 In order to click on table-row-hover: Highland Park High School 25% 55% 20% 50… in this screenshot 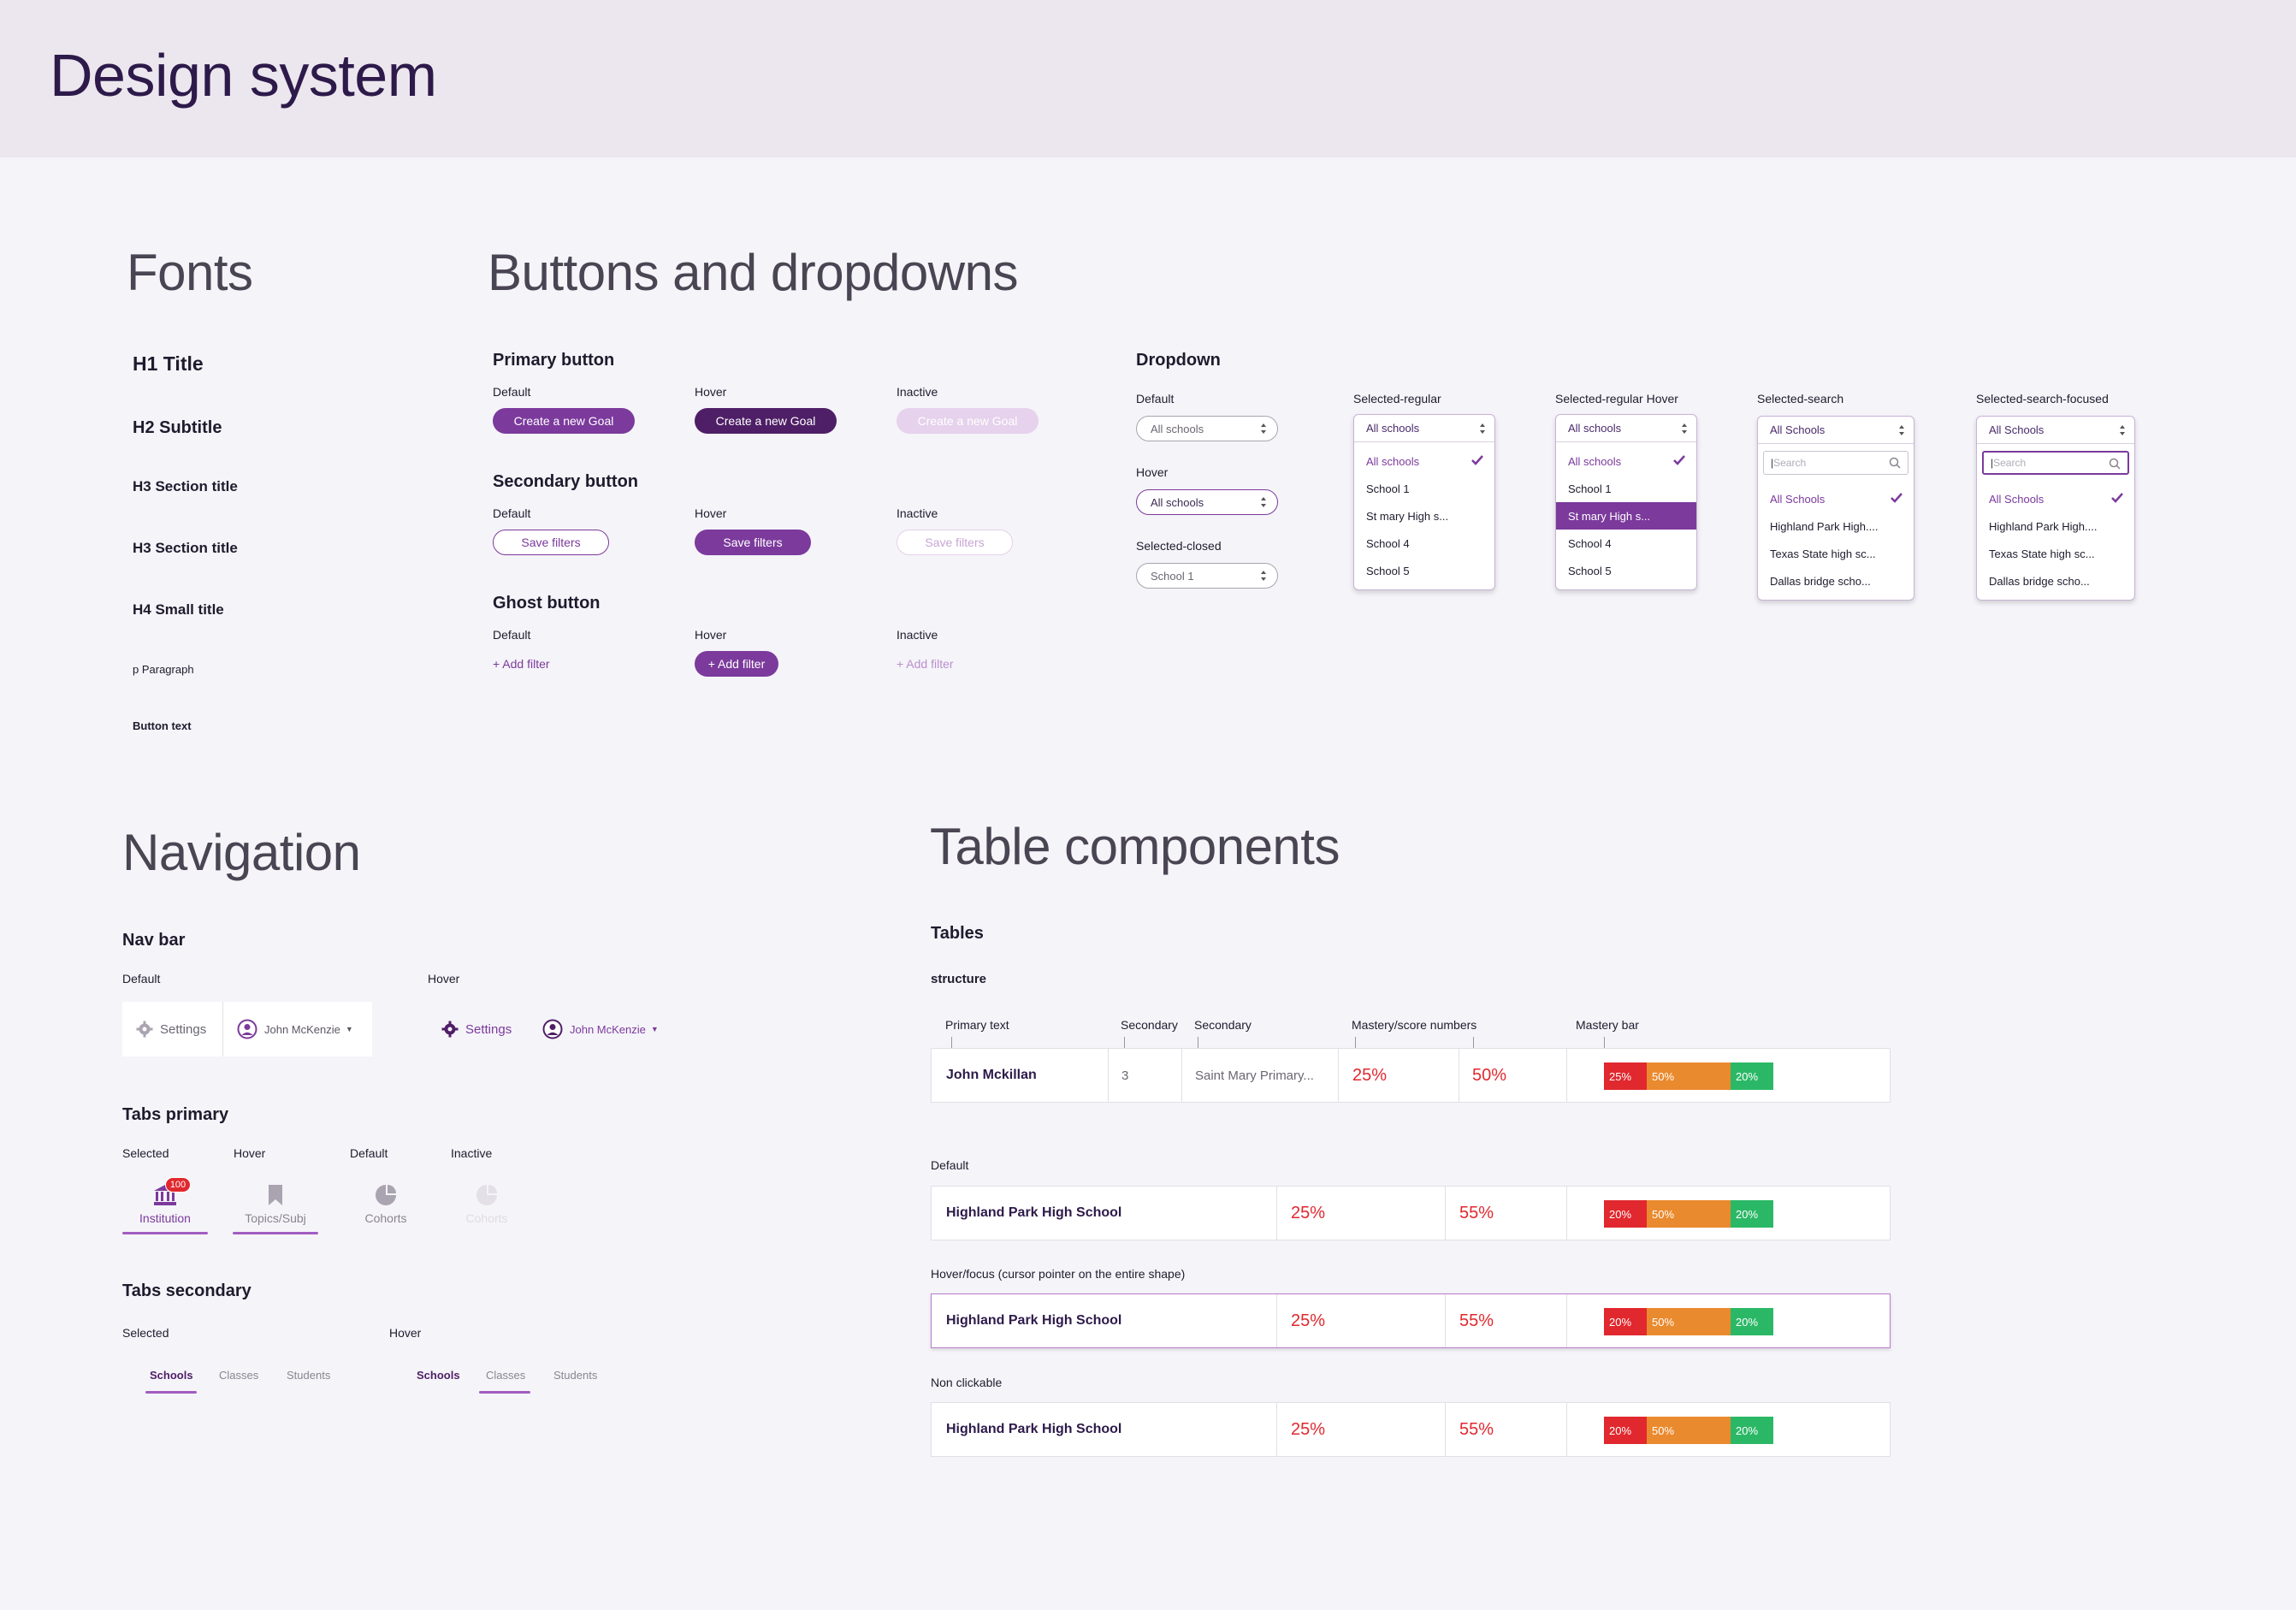, I will do `click(1411, 1321)`.